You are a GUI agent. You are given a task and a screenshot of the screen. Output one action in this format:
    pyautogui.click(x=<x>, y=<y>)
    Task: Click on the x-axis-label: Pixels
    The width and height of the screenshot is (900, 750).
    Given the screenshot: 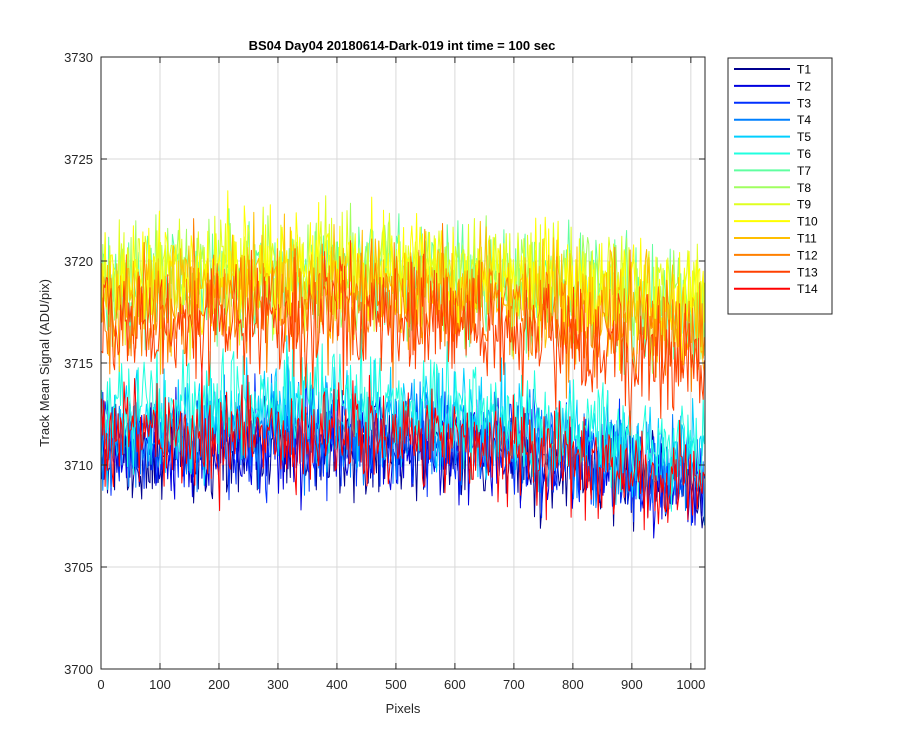 What is the action you would take?
    pyautogui.click(x=403, y=708)
    